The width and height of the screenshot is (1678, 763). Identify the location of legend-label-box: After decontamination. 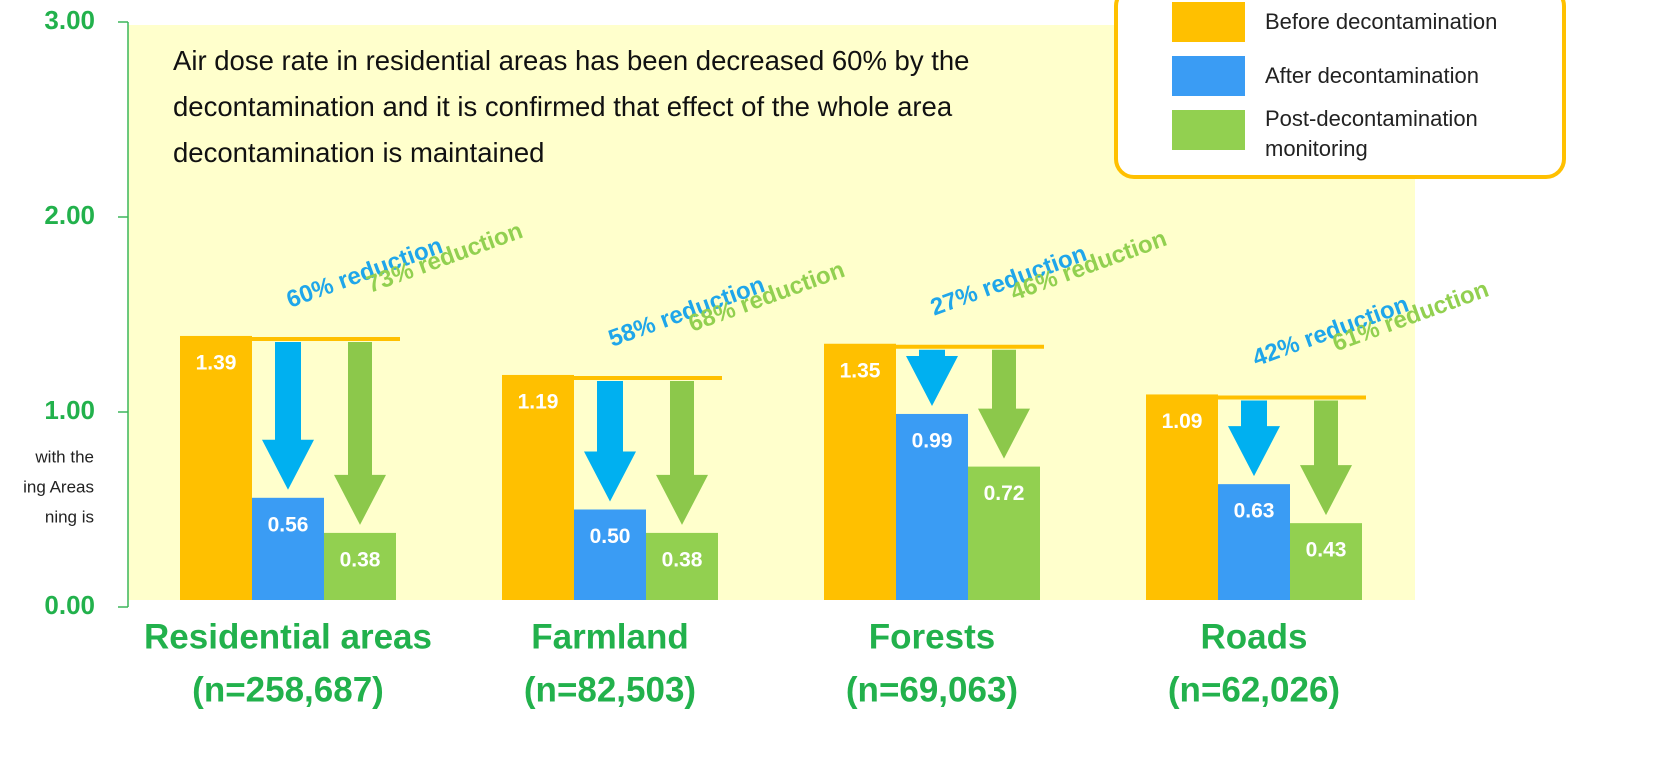
(1372, 75).